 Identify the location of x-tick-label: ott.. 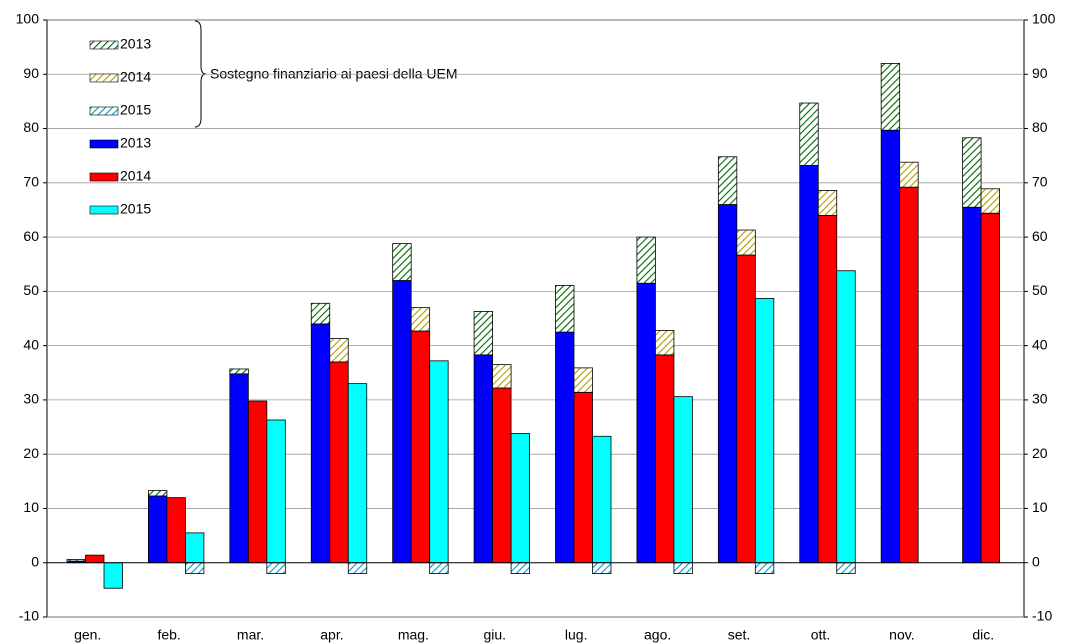
(820, 635).